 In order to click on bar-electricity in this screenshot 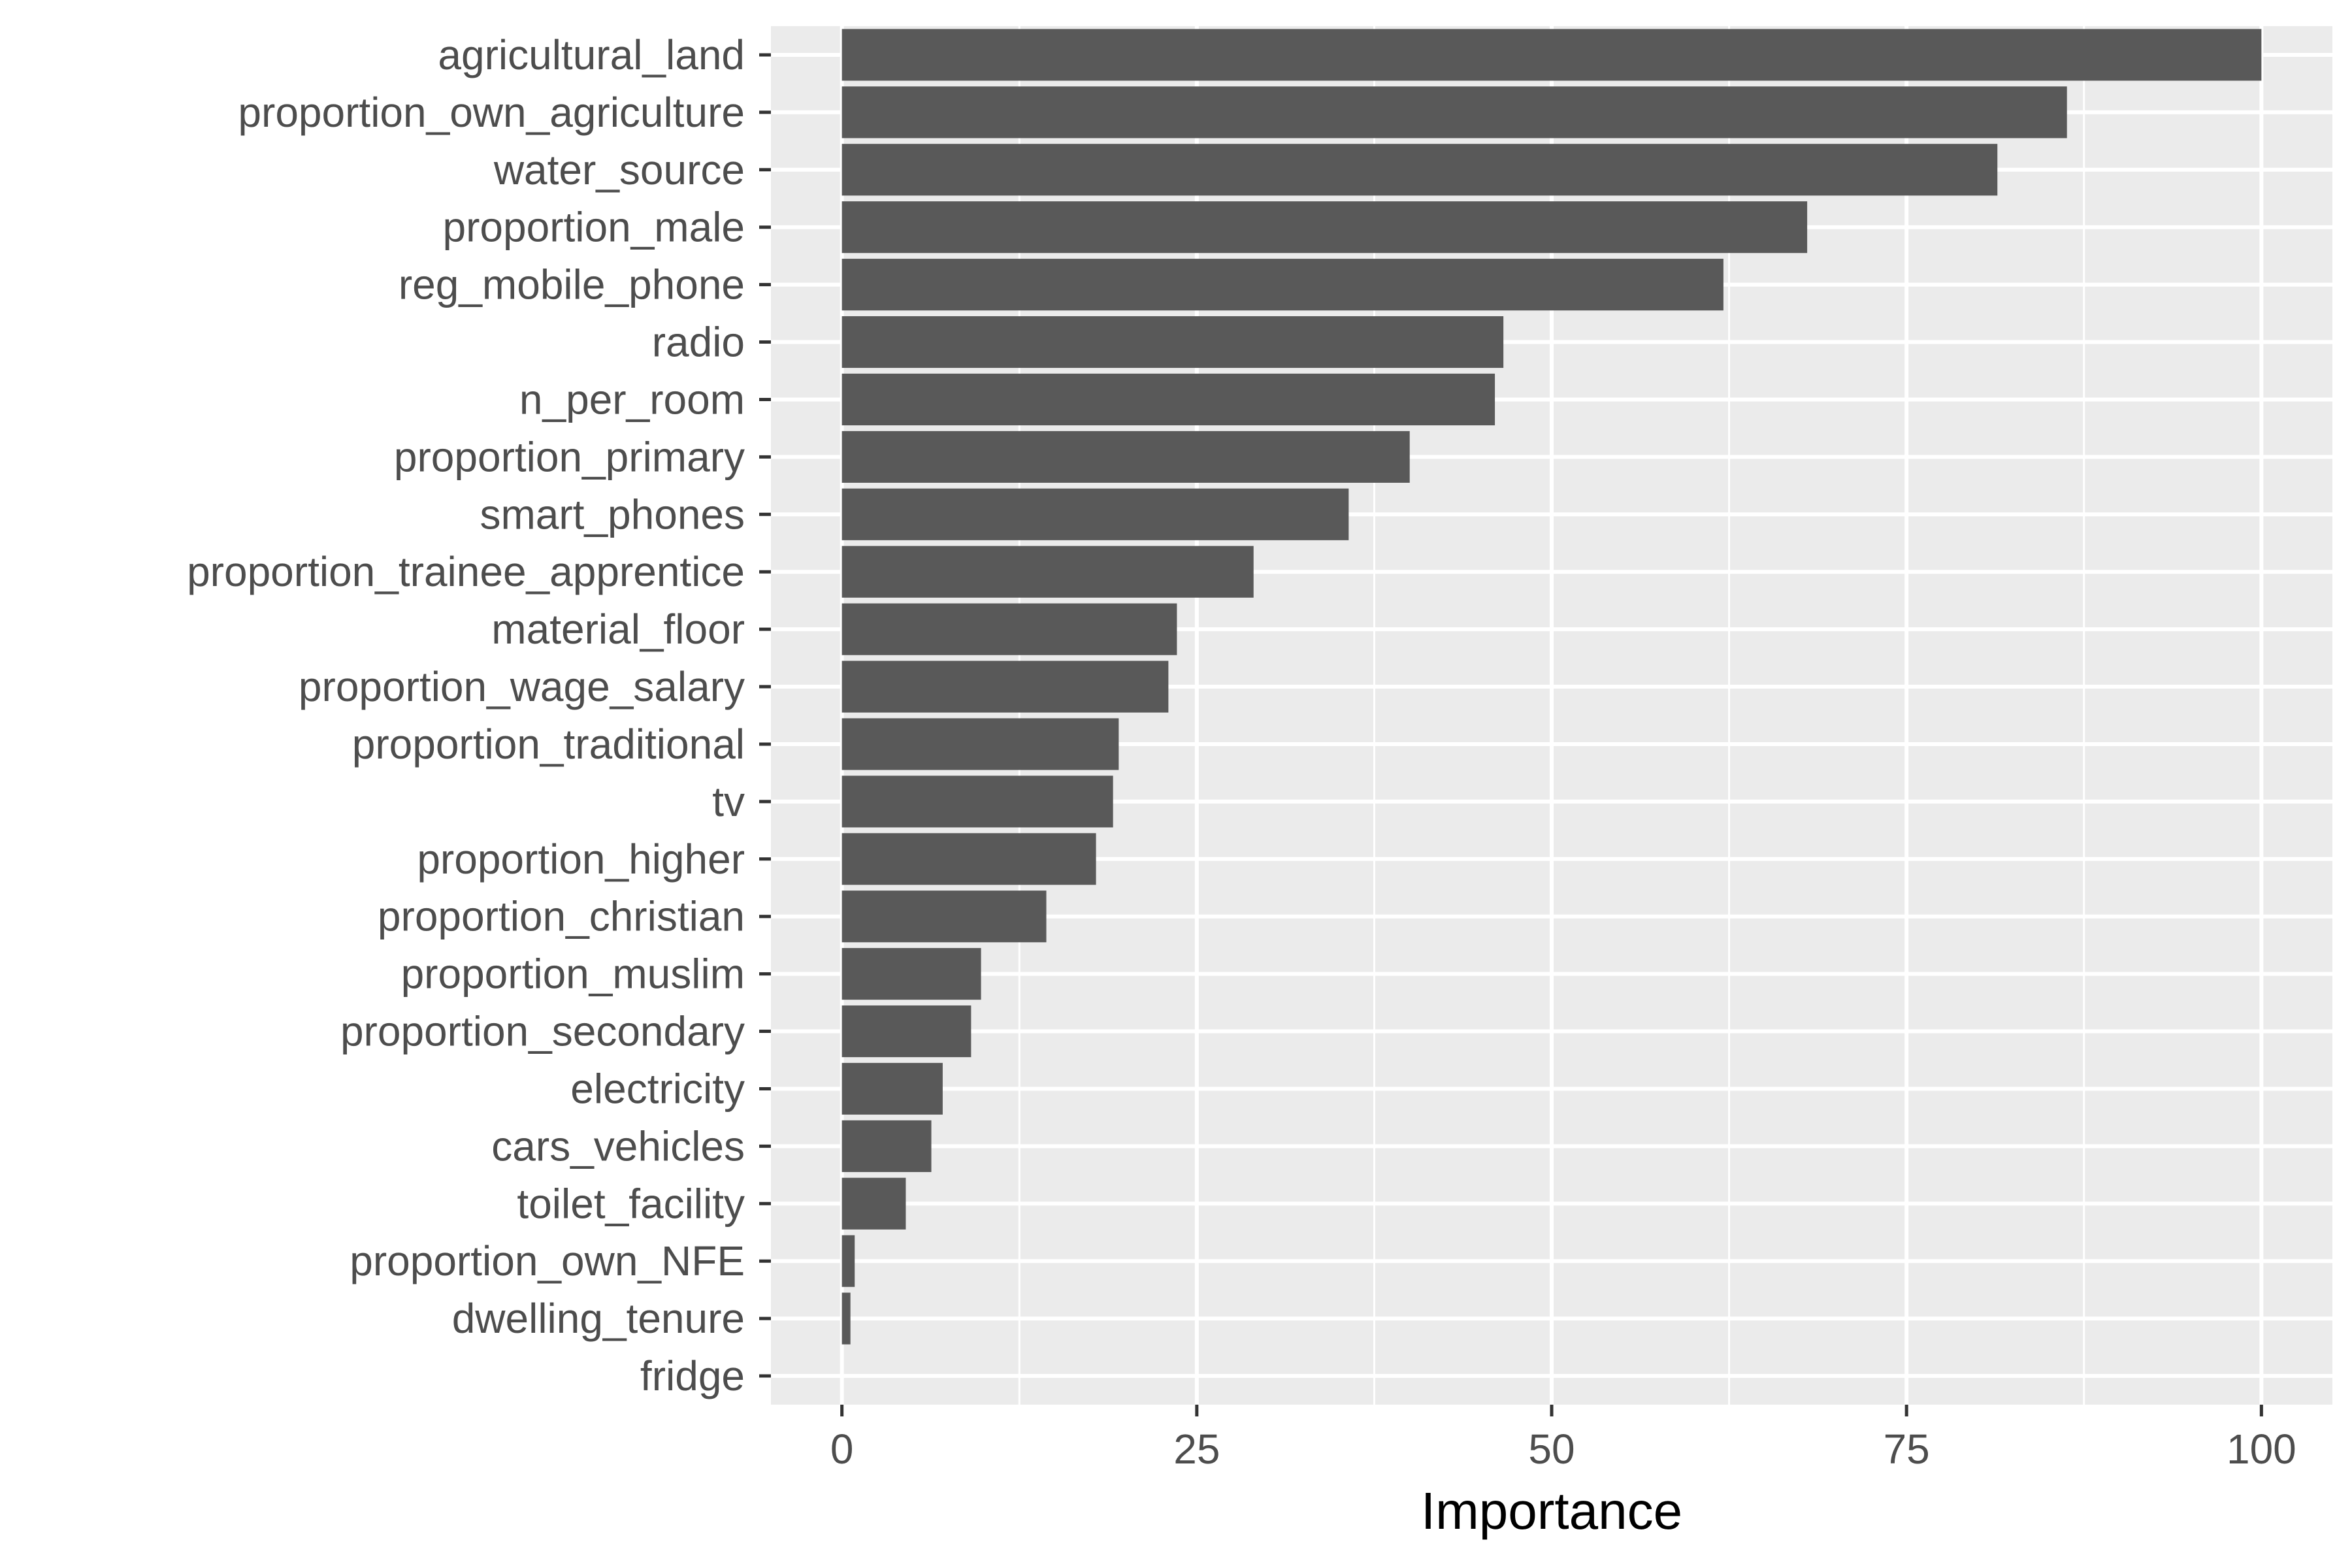, I will do `click(892, 1088)`.